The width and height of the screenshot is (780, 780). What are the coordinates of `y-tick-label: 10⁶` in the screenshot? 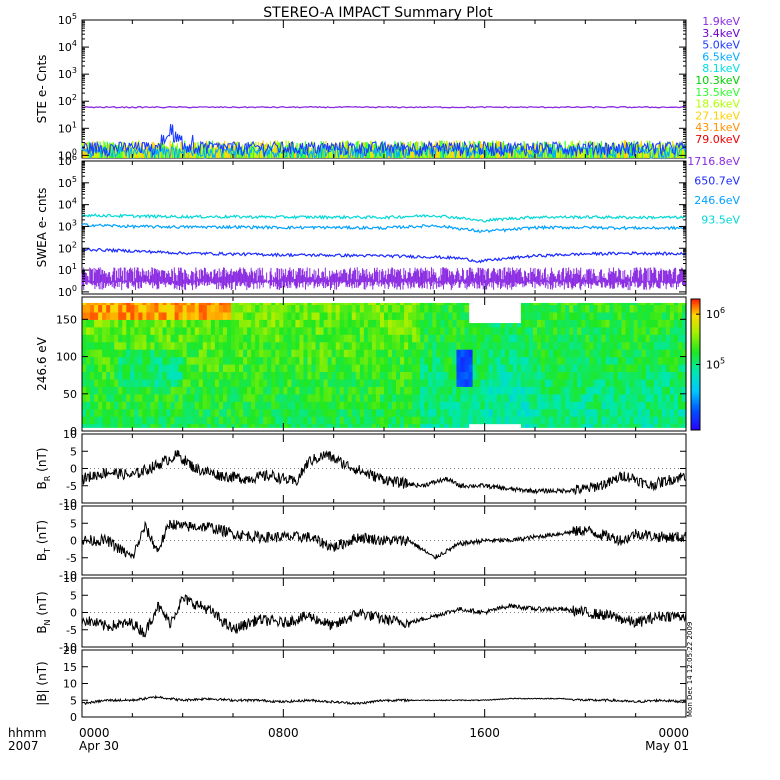 It's located at (67, 160).